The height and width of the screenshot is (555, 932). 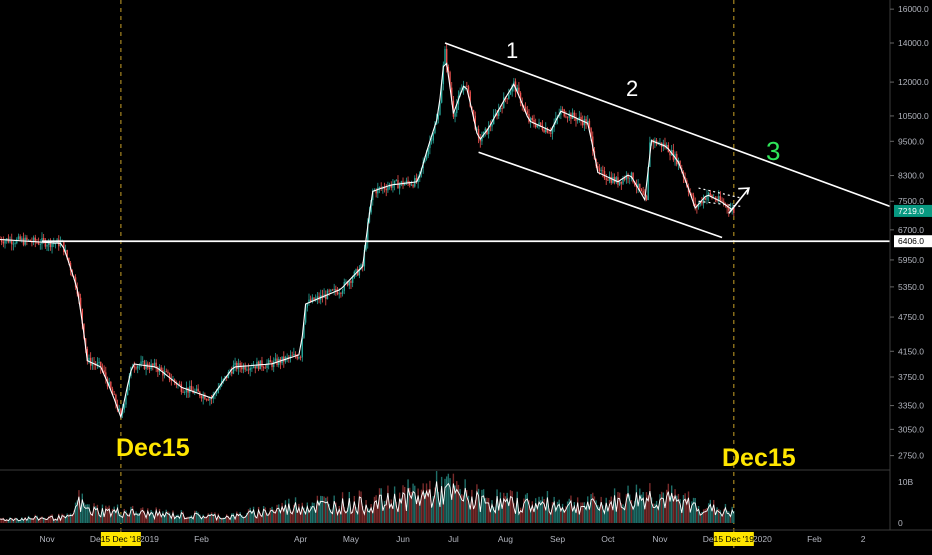 I want to click on annotation-right-dec15: Dec15, so click(x=759, y=458).